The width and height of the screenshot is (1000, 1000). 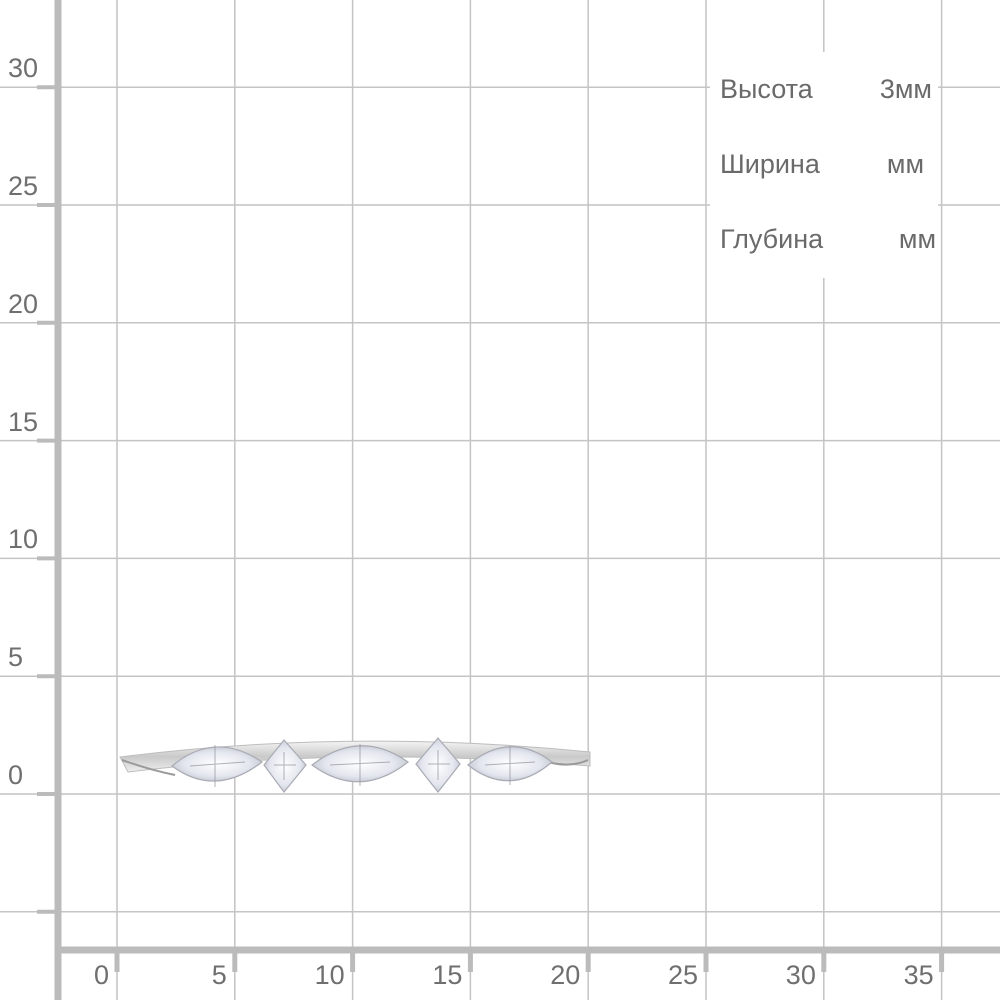 What do you see at coordinates (828, 239) in the screenshot?
I see `dimension-depth: Глубина мм` at bounding box center [828, 239].